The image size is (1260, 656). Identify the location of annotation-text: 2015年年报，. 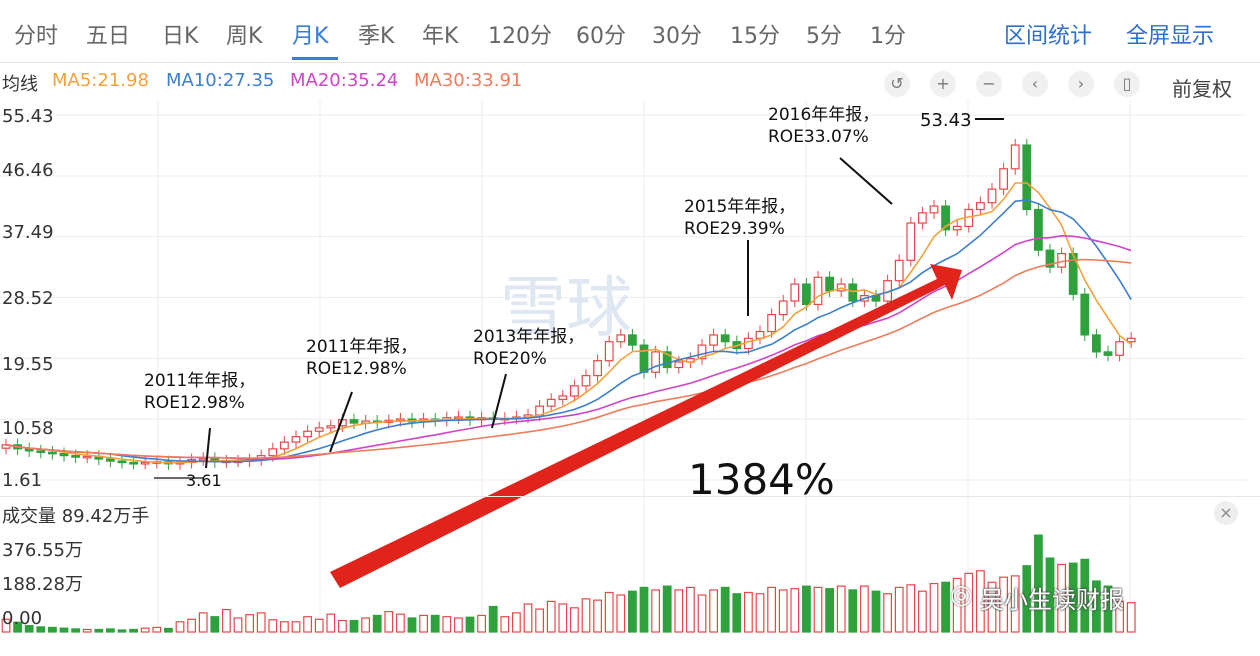
(740, 207).